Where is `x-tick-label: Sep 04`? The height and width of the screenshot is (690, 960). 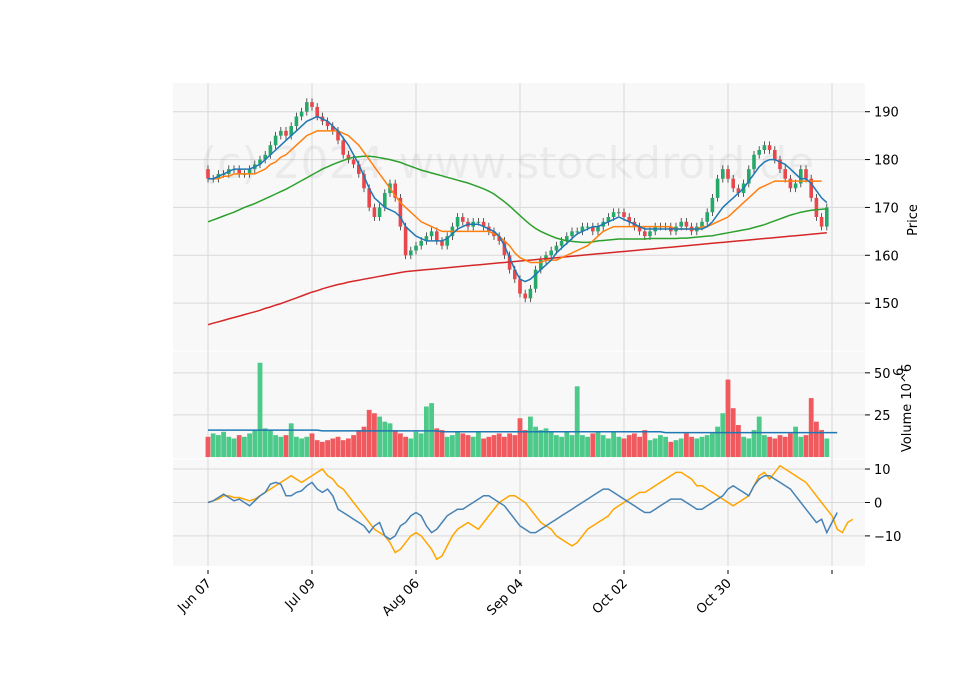
x-tick-label: Sep 04 is located at coordinates (505, 597).